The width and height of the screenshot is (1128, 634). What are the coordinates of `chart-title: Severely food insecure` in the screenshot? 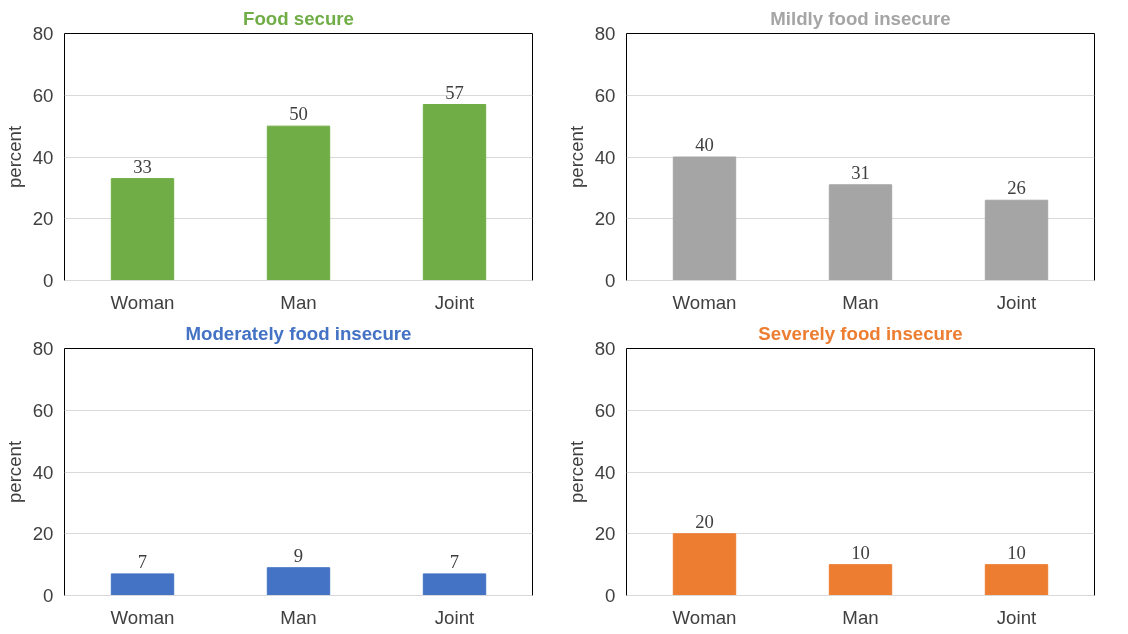 It's located at (860, 333).